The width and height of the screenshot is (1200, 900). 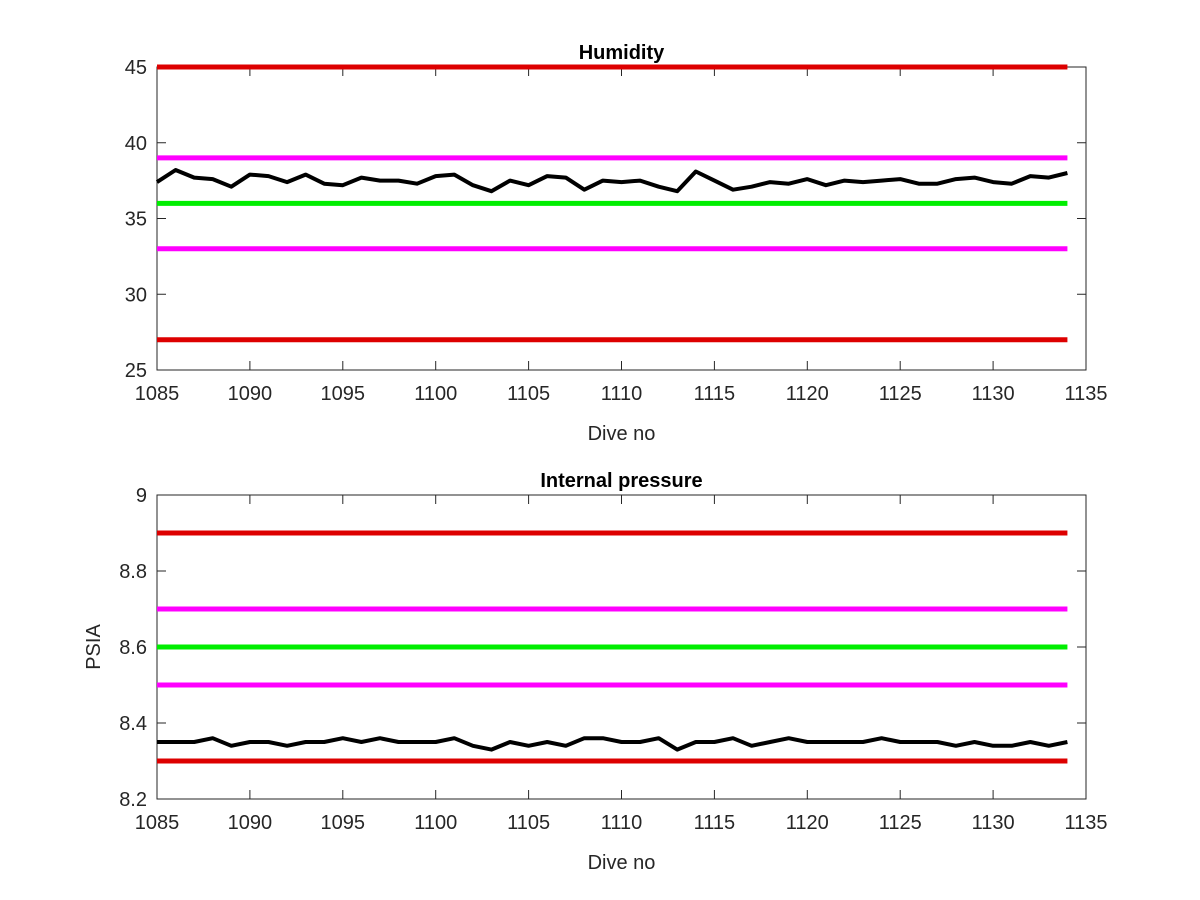 I want to click on y-tick-label: 30, so click(x=136, y=295).